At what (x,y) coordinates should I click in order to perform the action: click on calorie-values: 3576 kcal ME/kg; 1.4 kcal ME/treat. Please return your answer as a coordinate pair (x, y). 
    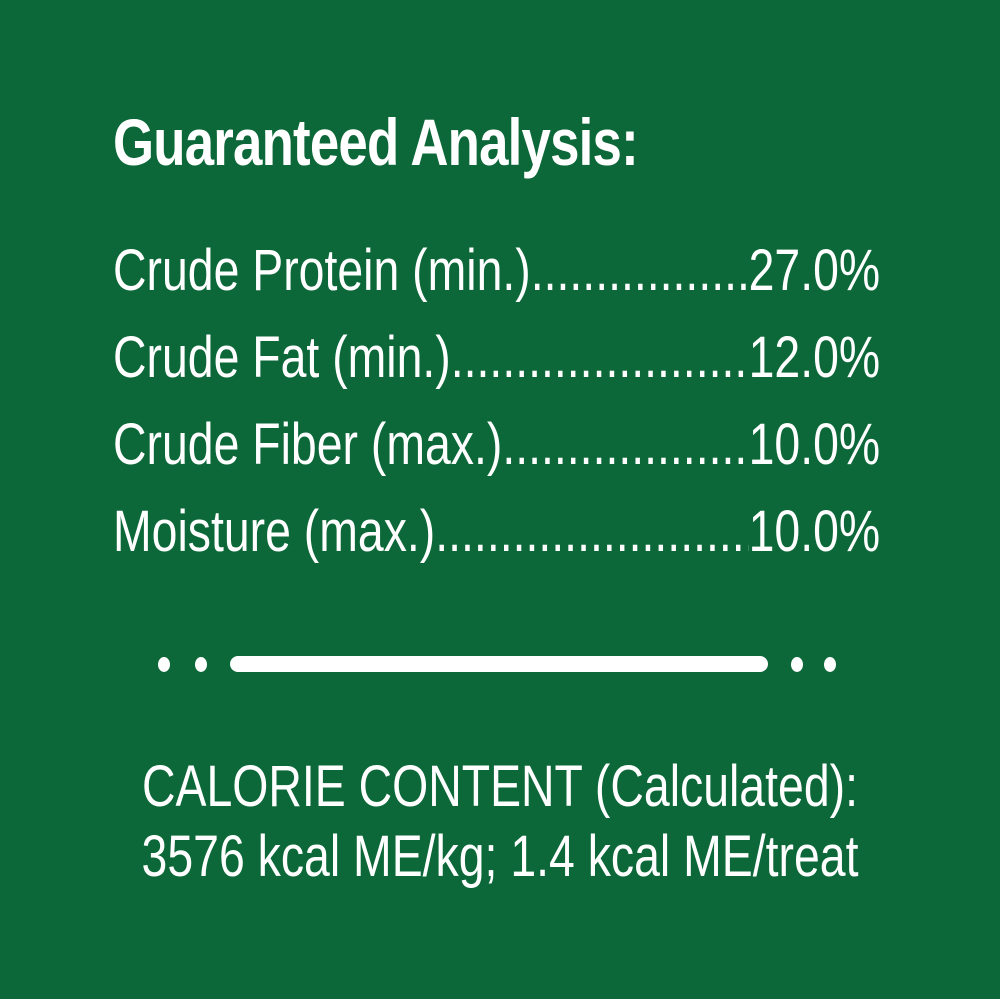
    Looking at the image, I should click on (500, 856).